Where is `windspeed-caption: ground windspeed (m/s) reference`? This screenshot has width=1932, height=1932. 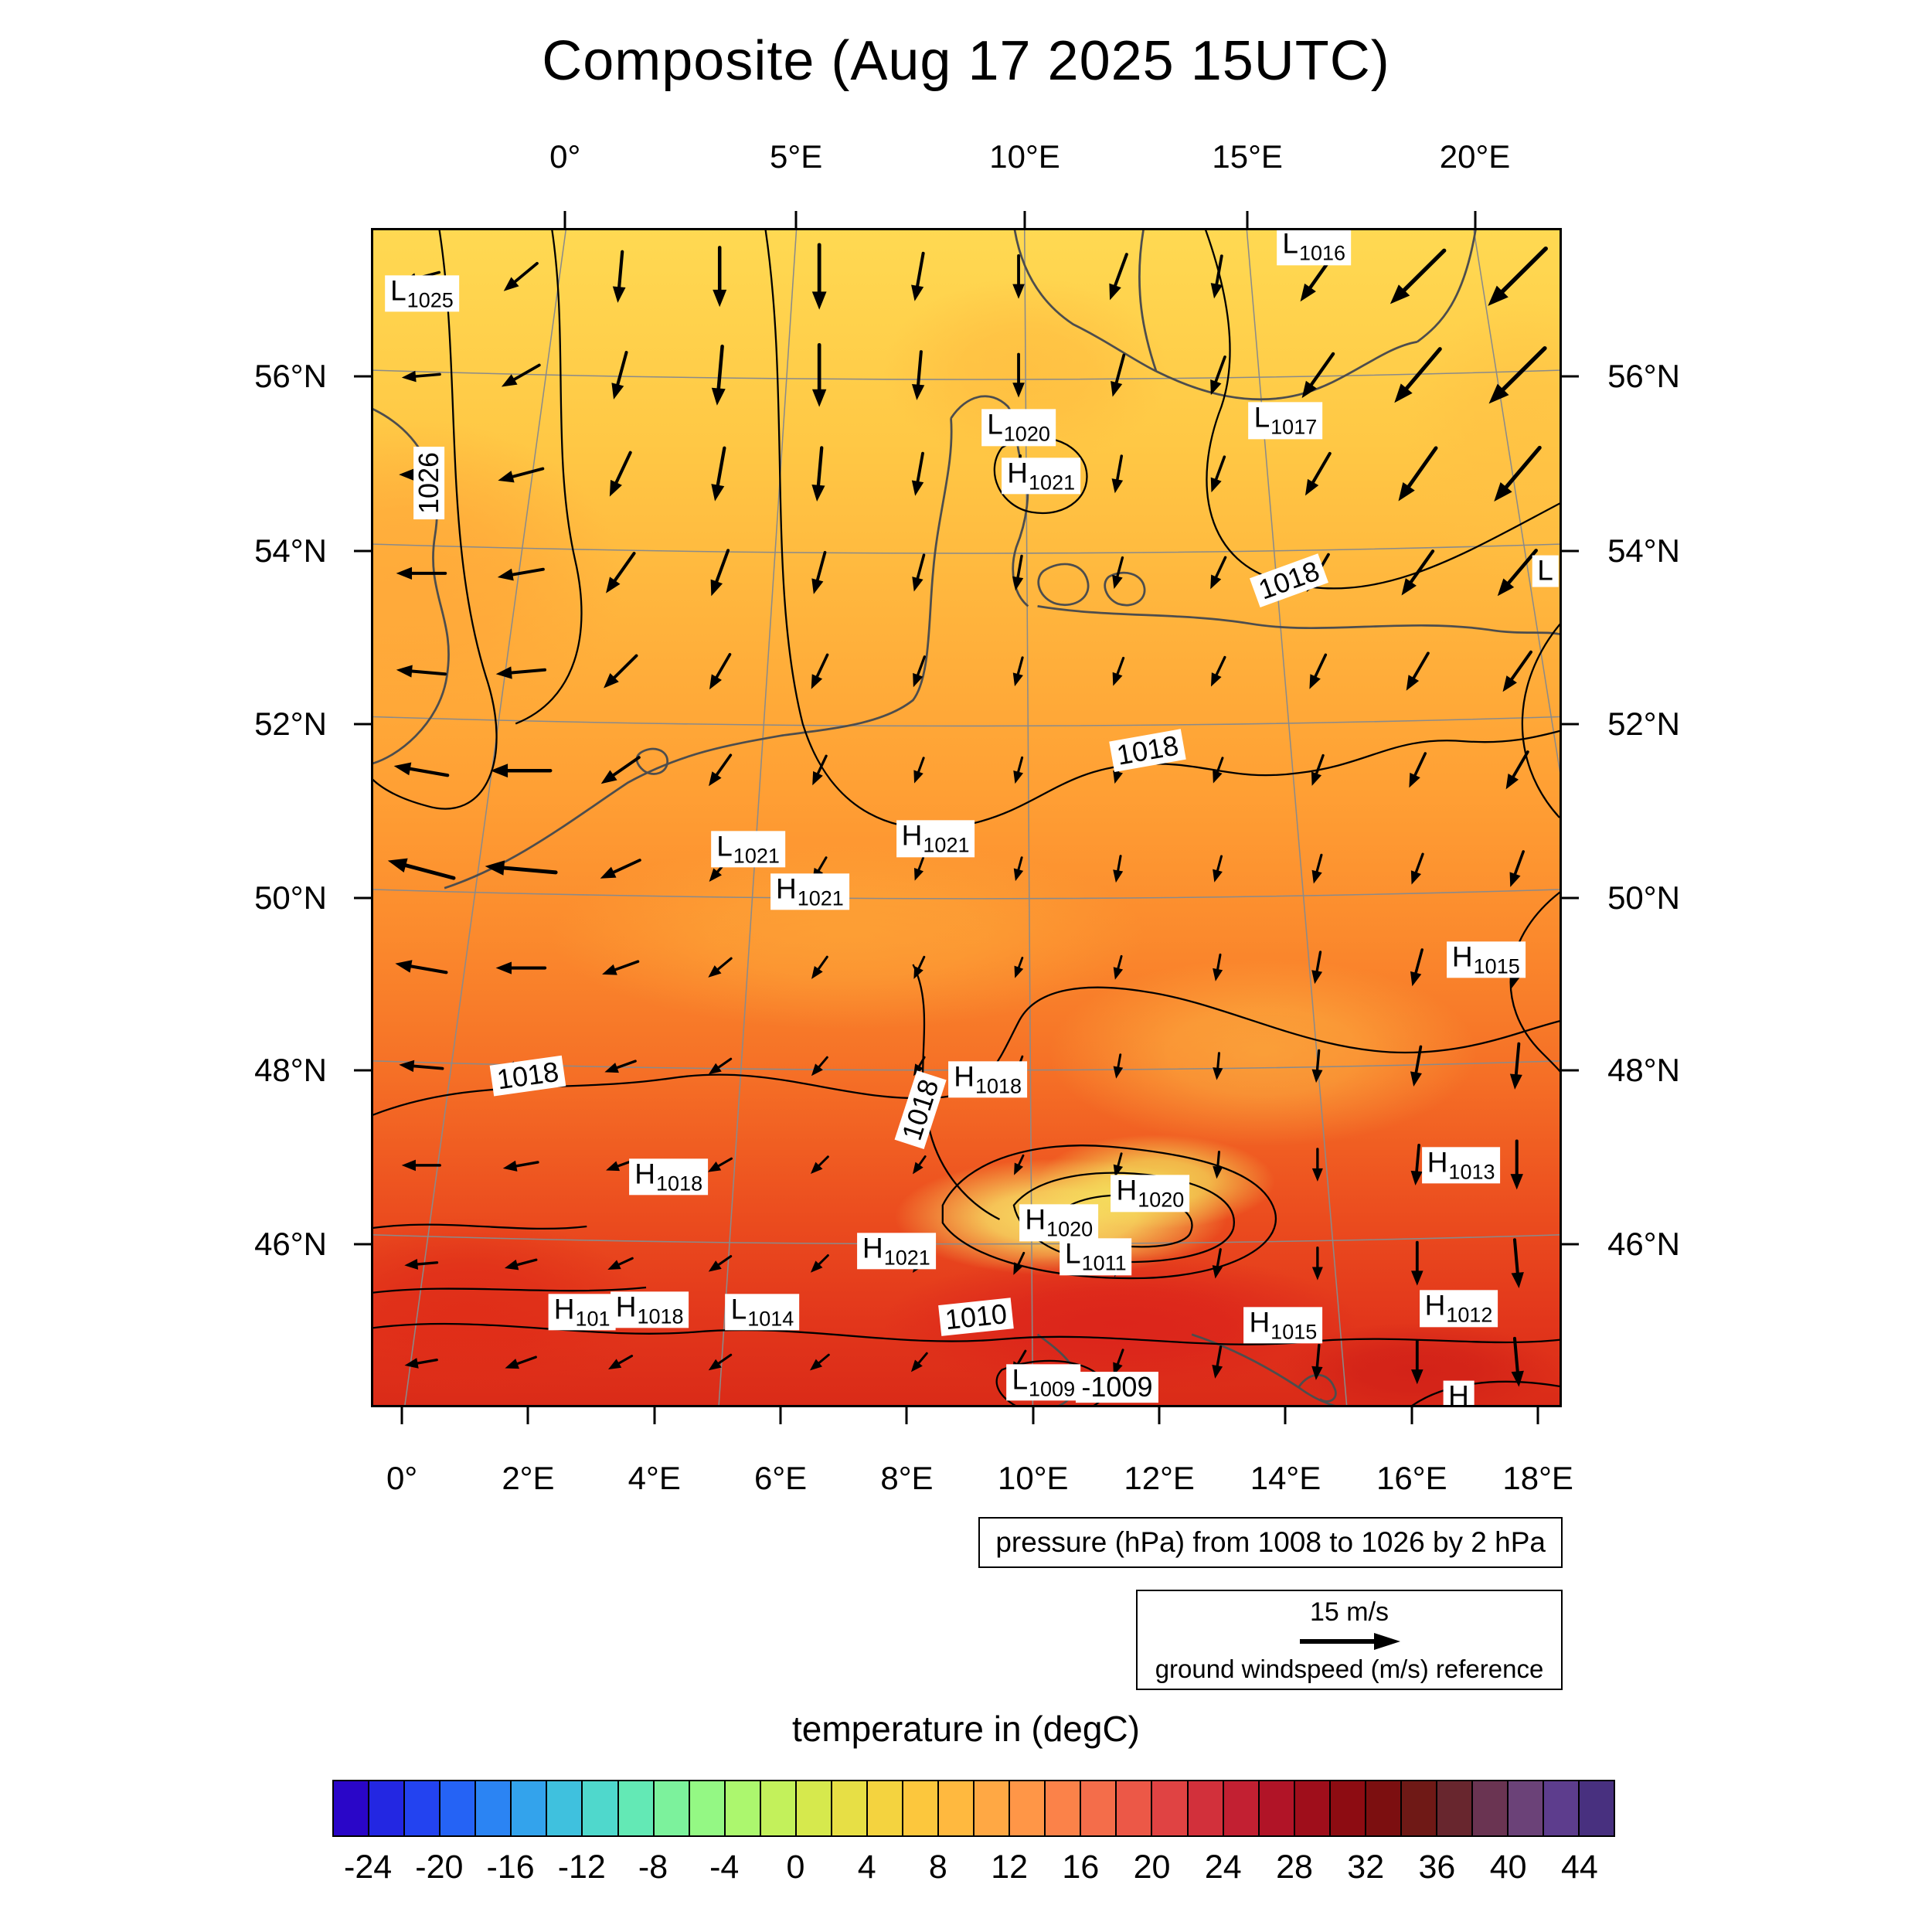 windspeed-caption: ground windspeed (m/s) reference is located at coordinates (1349, 1669).